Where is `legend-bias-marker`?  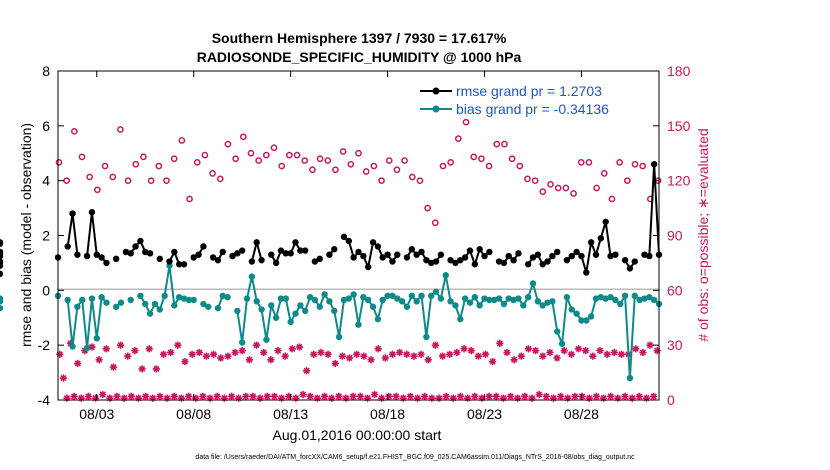 legend-bias-marker is located at coordinates (436, 109).